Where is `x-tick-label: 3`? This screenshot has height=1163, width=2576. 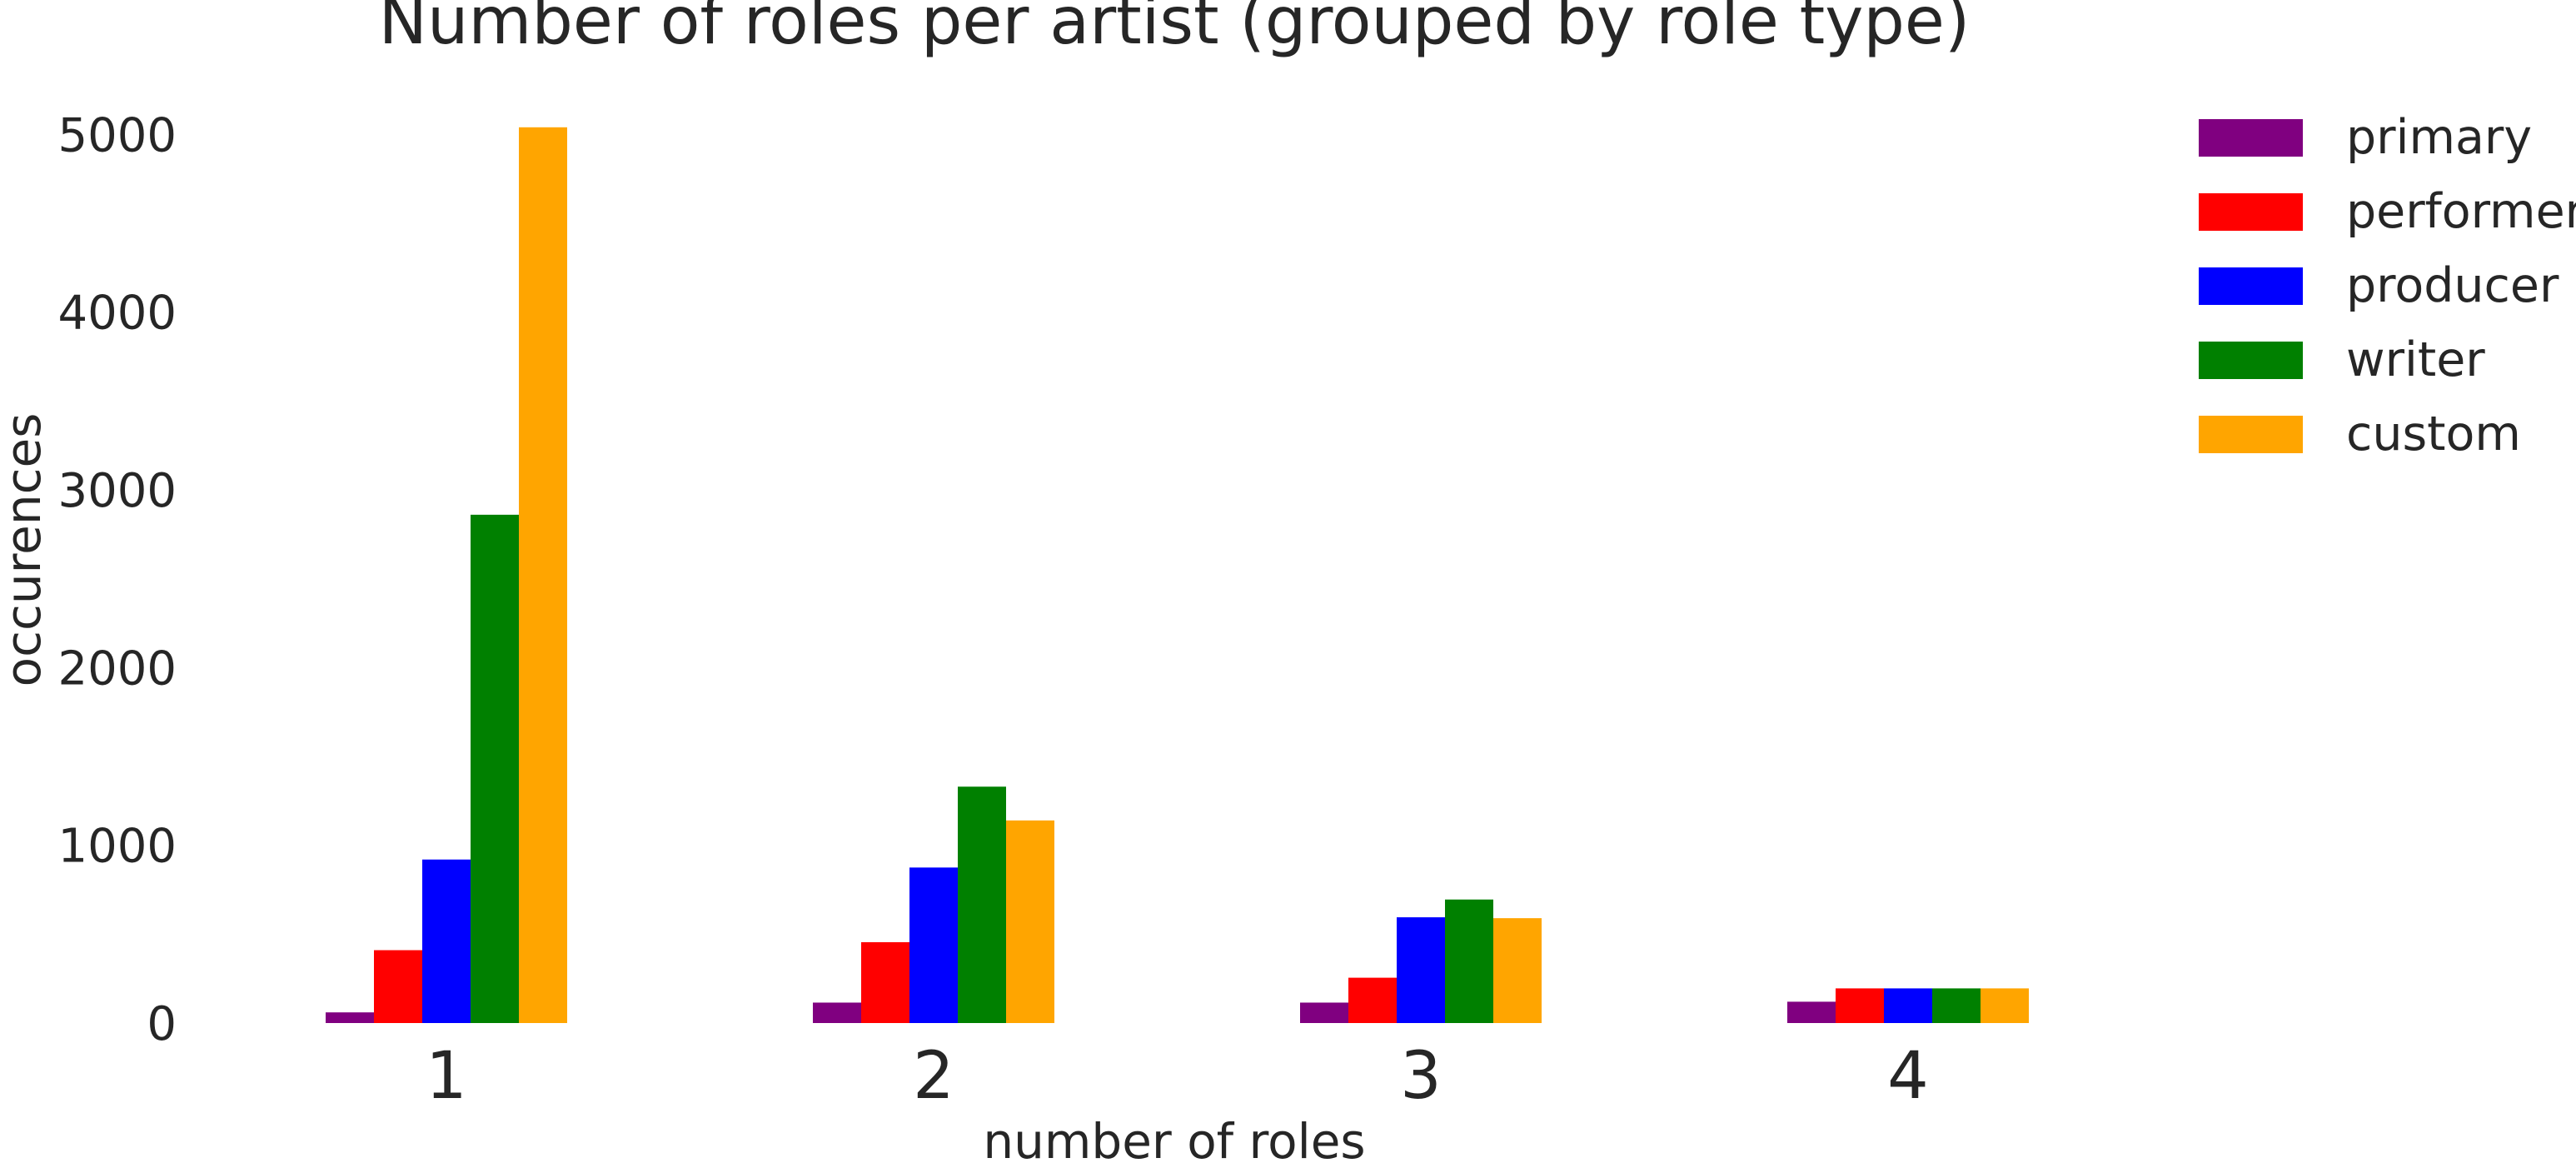 x-tick-label: 3 is located at coordinates (1421, 1076).